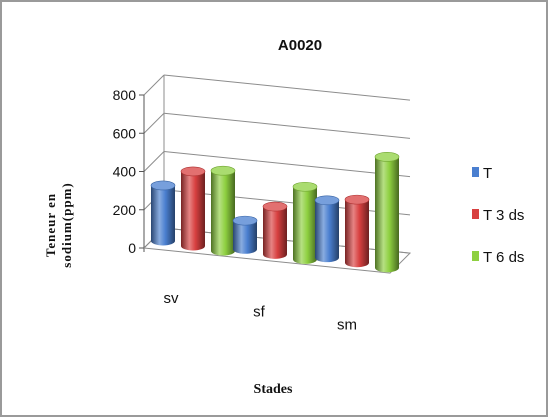  What do you see at coordinates (503, 257) in the screenshot?
I see `legend-label: T 6 ds` at bounding box center [503, 257].